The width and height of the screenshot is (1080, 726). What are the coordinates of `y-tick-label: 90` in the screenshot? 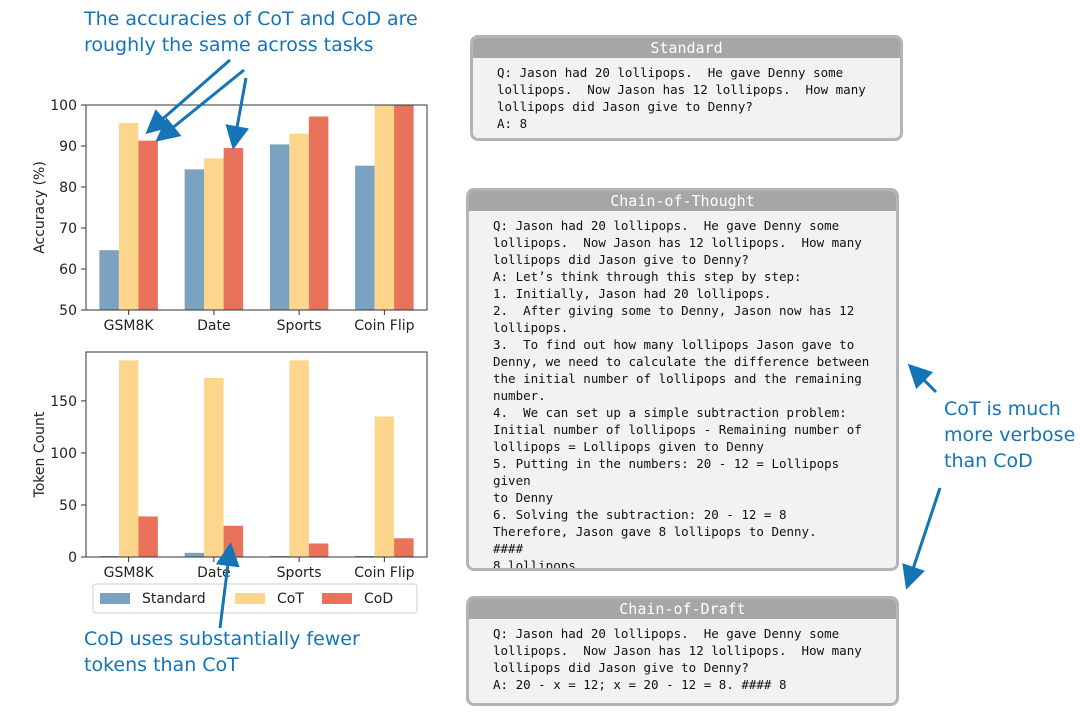 It's located at (68, 147).